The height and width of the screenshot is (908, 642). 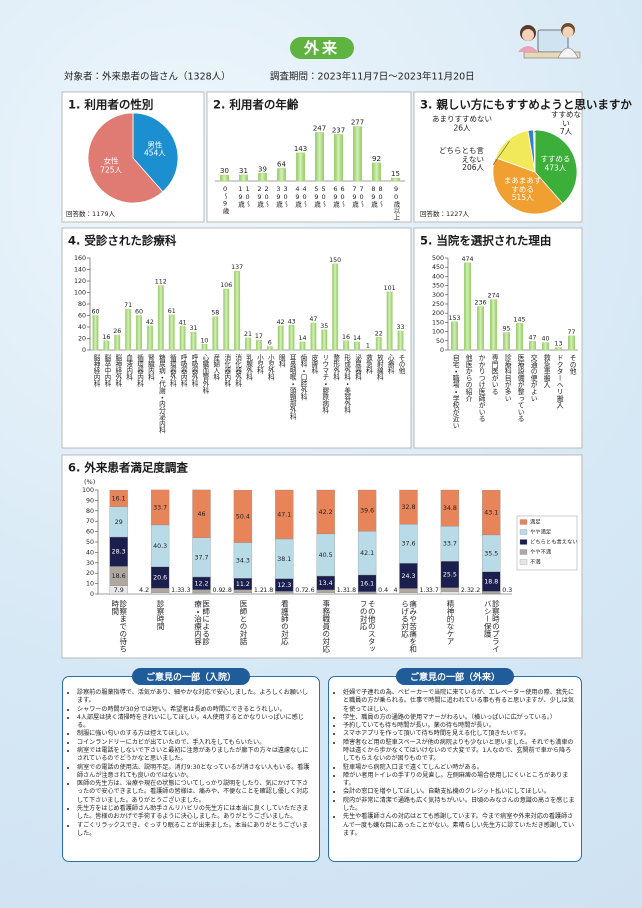 What do you see at coordinates (467, 259) in the screenshot?
I see `value-label: 474` at bounding box center [467, 259].